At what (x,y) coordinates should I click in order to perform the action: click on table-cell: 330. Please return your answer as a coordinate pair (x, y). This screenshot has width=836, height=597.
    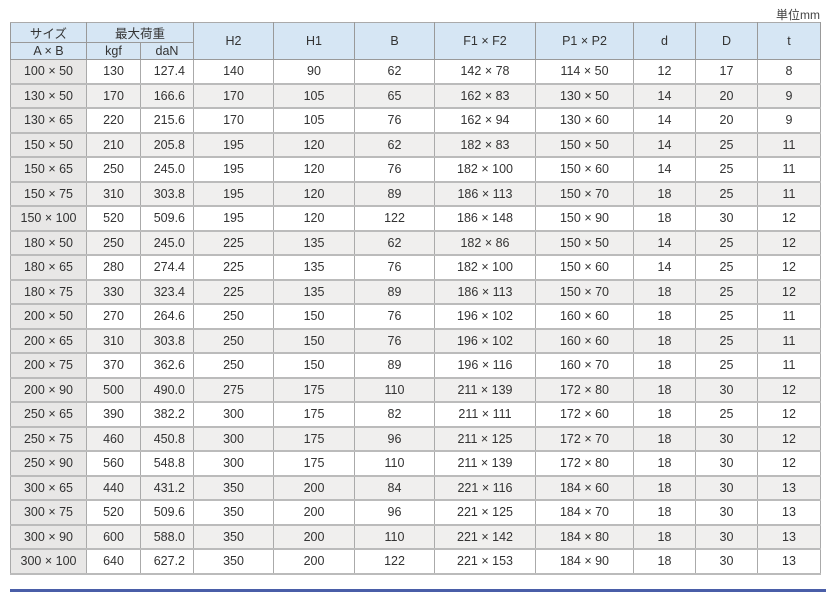
    Looking at the image, I should click on (113, 292).